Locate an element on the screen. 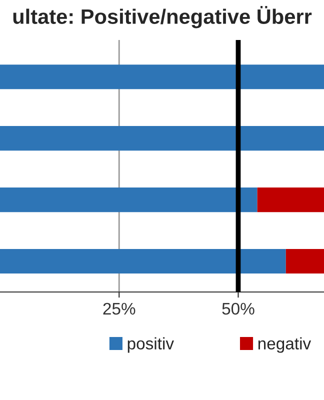  legend-label: positiv is located at coordinates (151, 345).